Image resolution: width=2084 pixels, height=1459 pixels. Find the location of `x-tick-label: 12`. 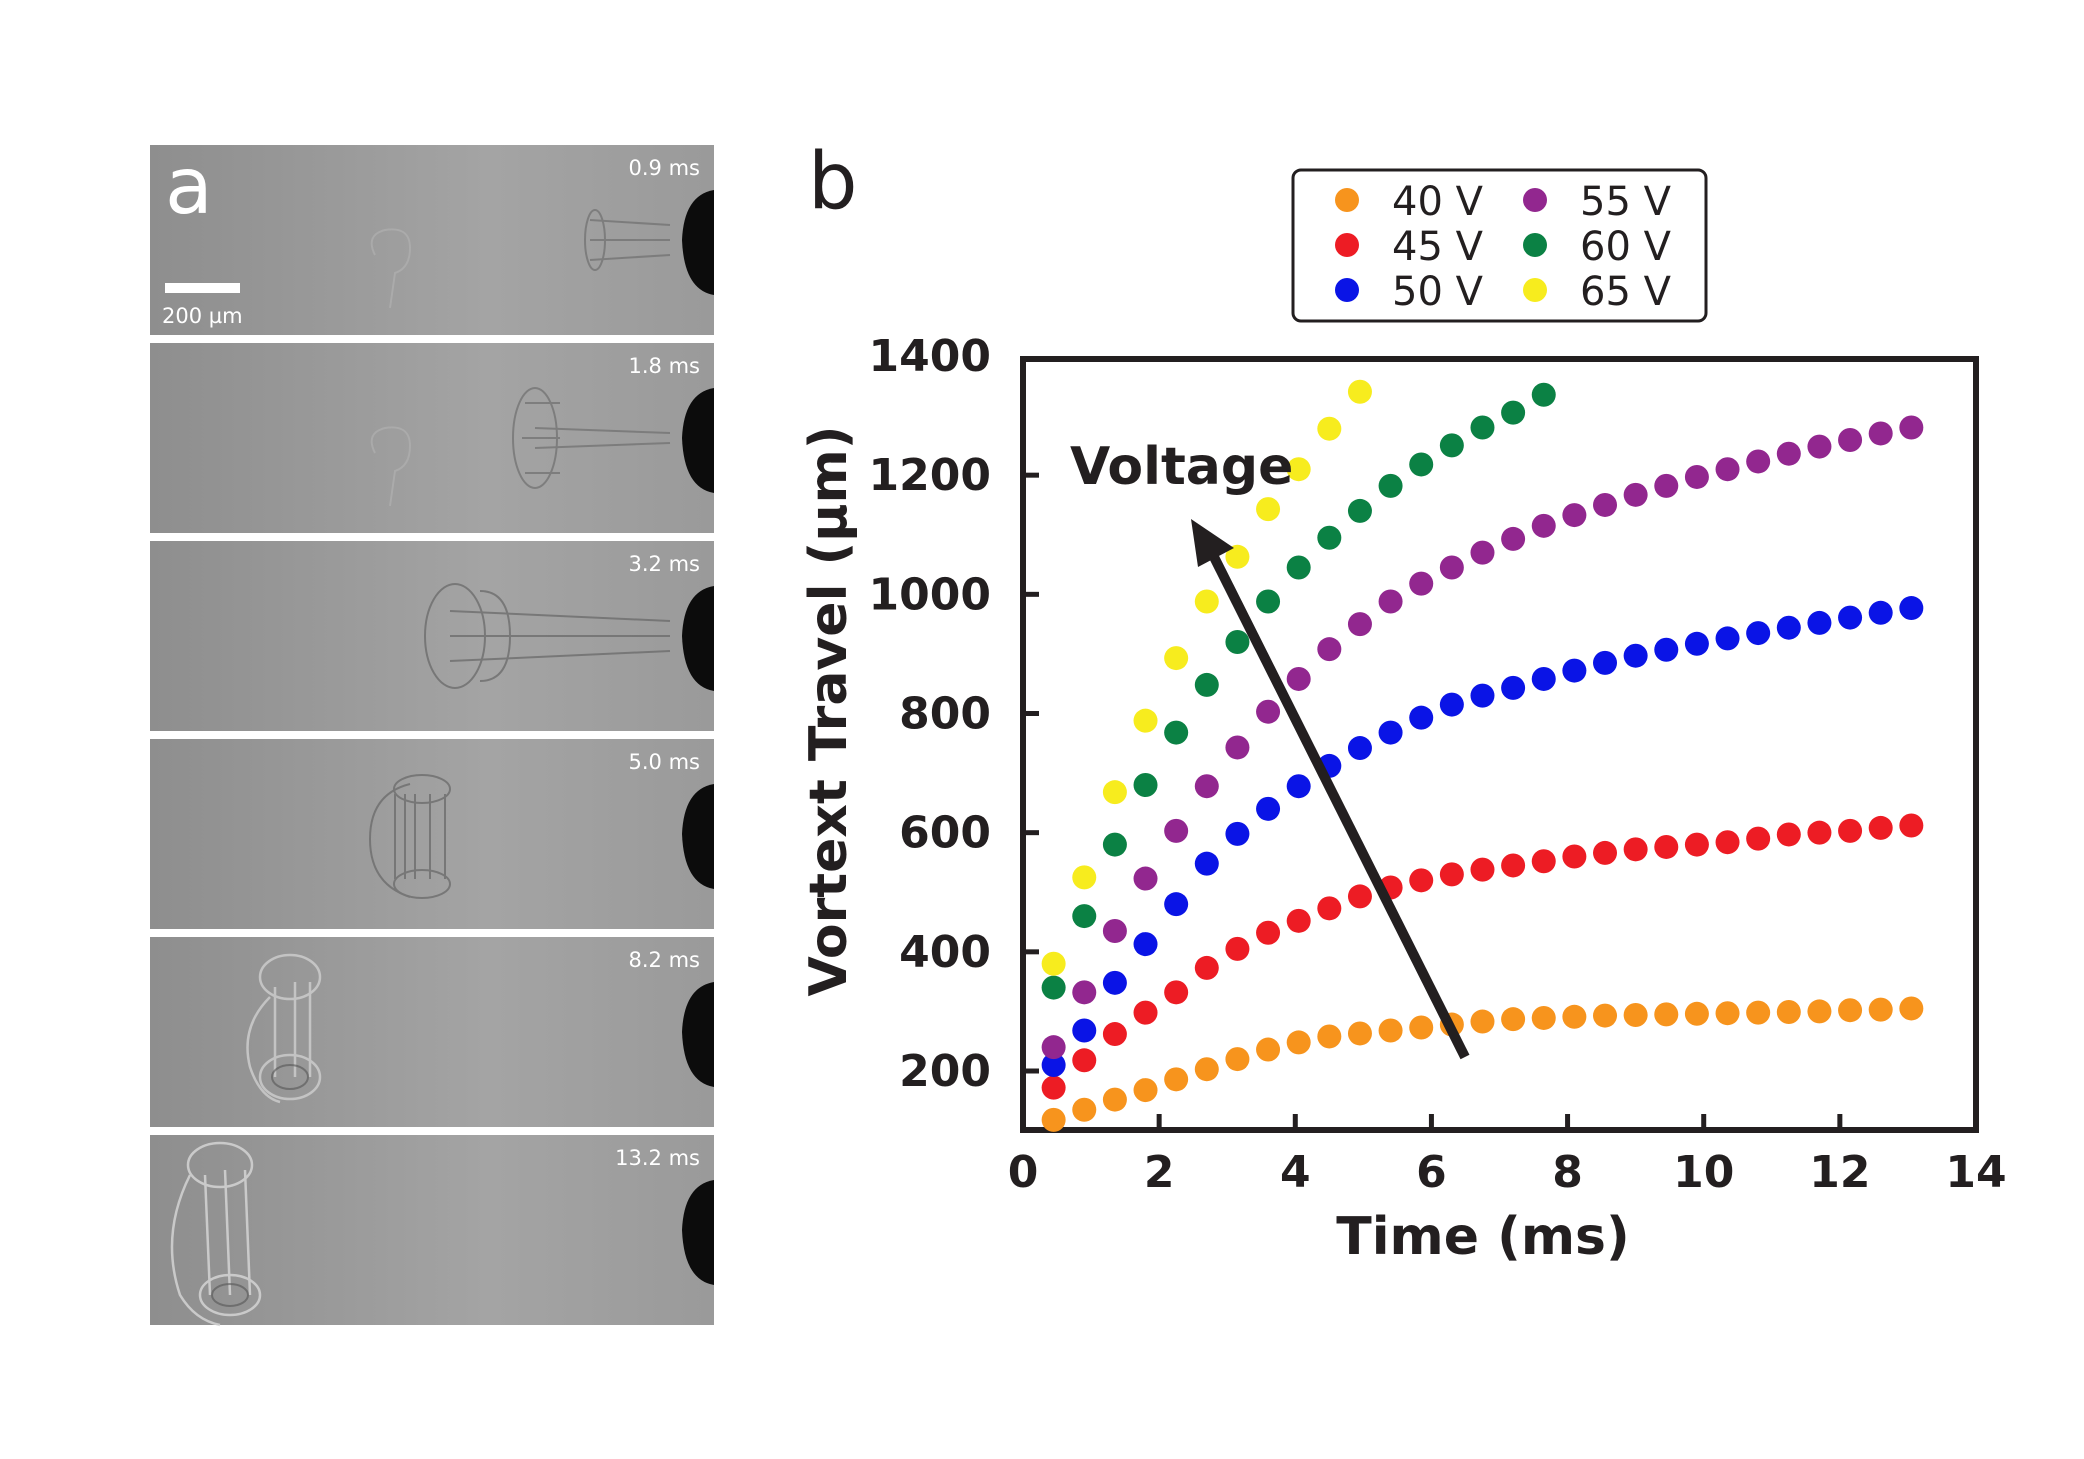

x-tick-label: 12 is located at coordinates (1839, 1172).